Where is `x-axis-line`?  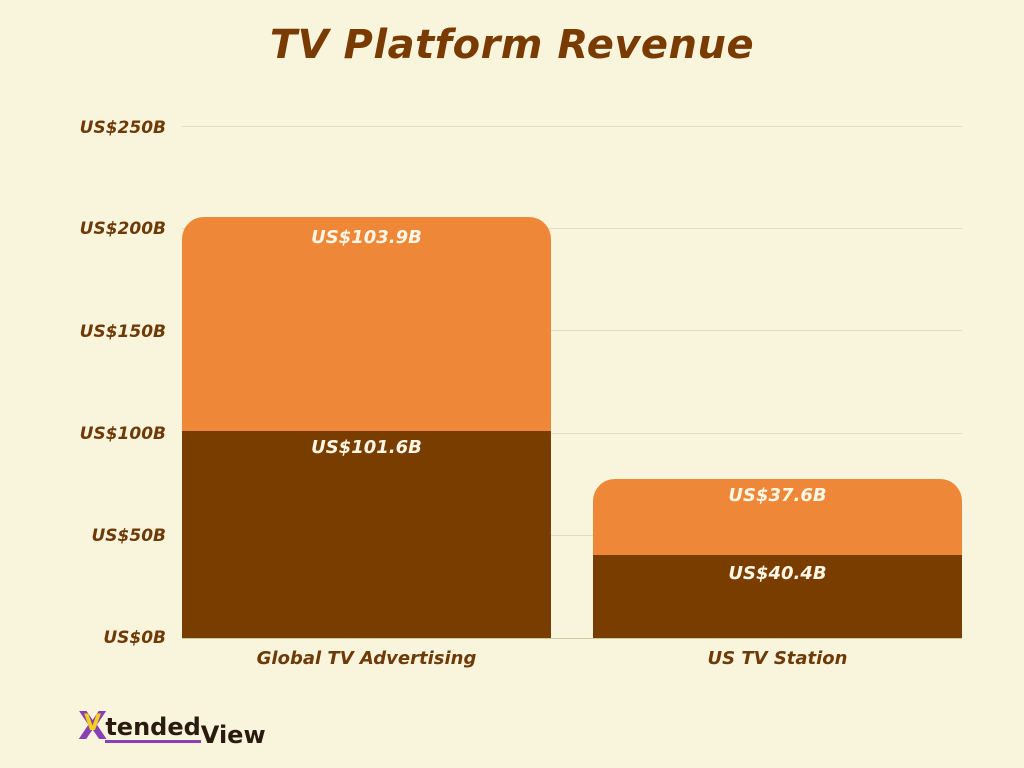
x-axis-line is located at coordinates (572, 638).